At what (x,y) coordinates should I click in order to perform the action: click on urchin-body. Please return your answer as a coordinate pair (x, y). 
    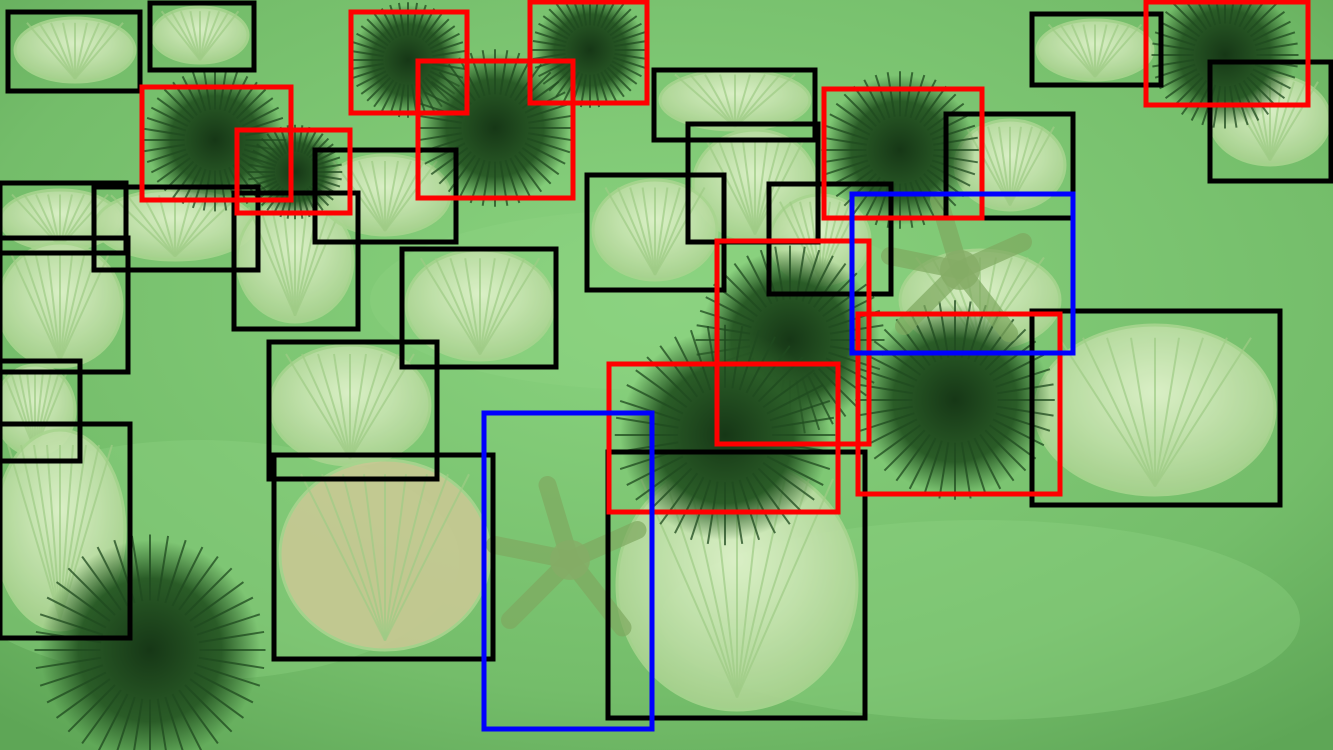
    Looking at the image, I should click on (150, 645).